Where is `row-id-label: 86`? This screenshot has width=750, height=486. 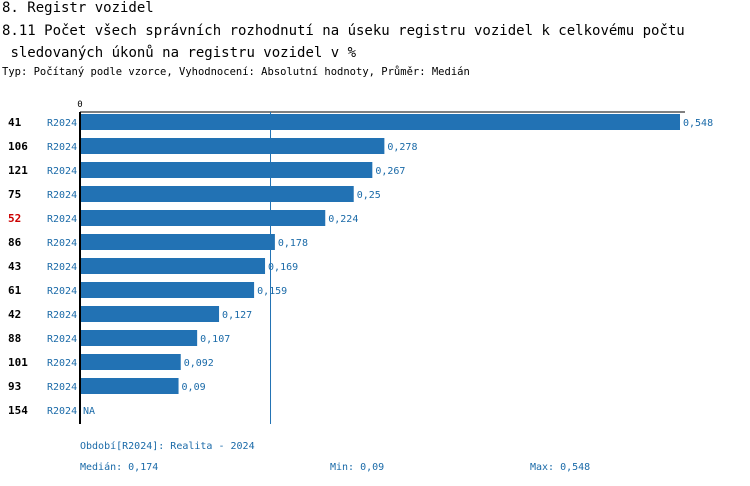
row-id-label: 86 is located at coordinates (15, 242).